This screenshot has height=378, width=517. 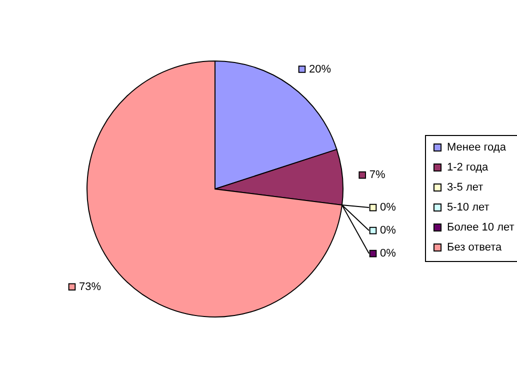 I want to click on legend-label: 5-10 лет, so click(x=468, y=208).